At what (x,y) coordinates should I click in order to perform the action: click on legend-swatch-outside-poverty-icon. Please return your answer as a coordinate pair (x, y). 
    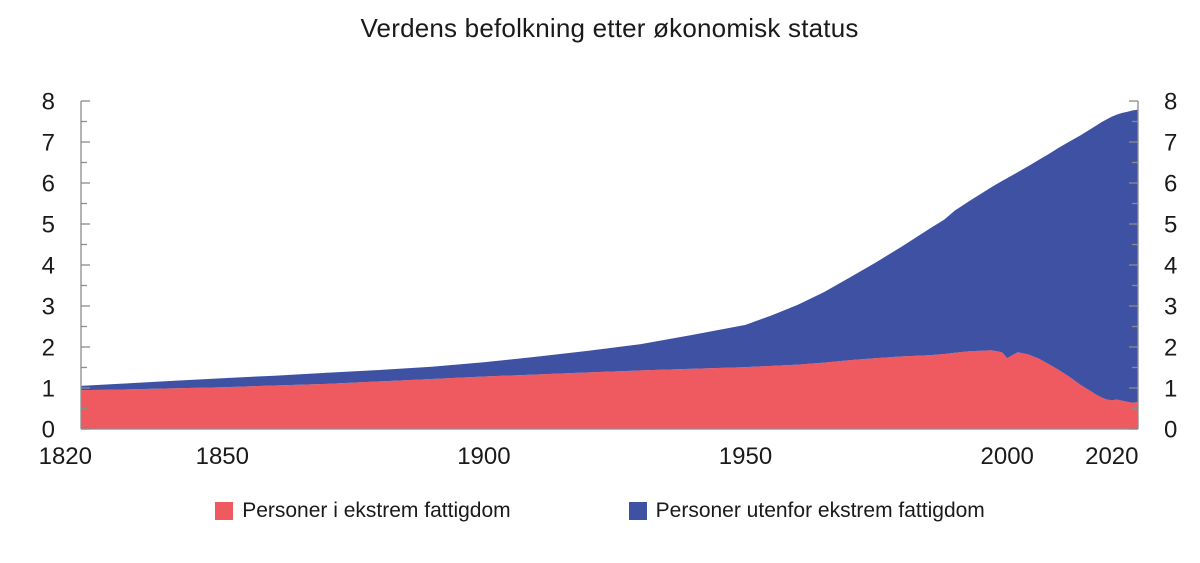
    Looking at the image, I should click on (637, 511).